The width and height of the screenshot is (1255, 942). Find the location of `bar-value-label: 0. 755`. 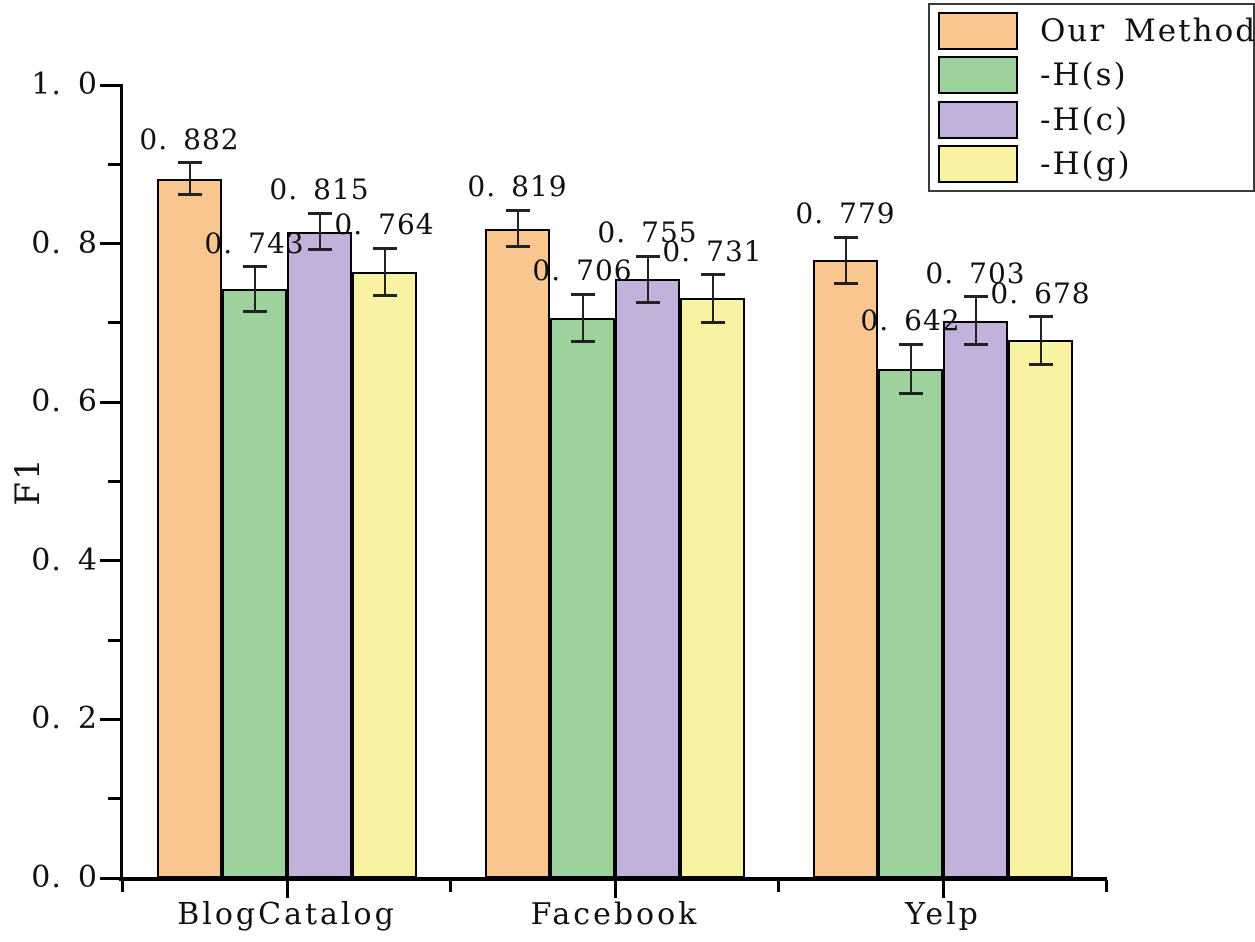

bar-value-label: 0. 755 is located at coordinates (647, 233).